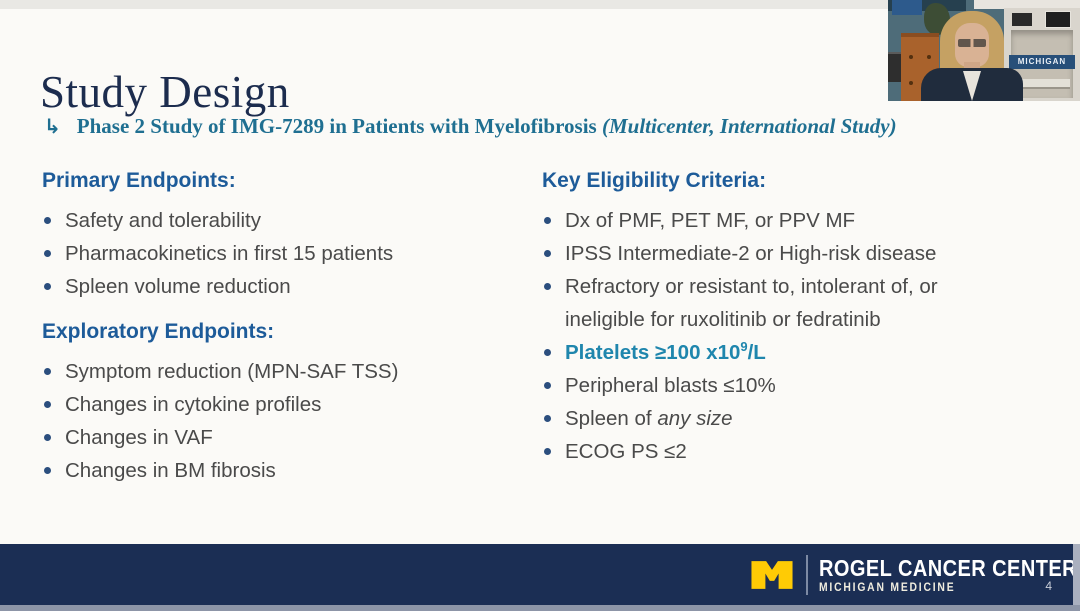 The height and width of the screenshot is (611, 1080). Describe the element at coordinates (1042, 62) in the screenshot. I see `michigan-shelf-banner: MICHIGAN` at that location.